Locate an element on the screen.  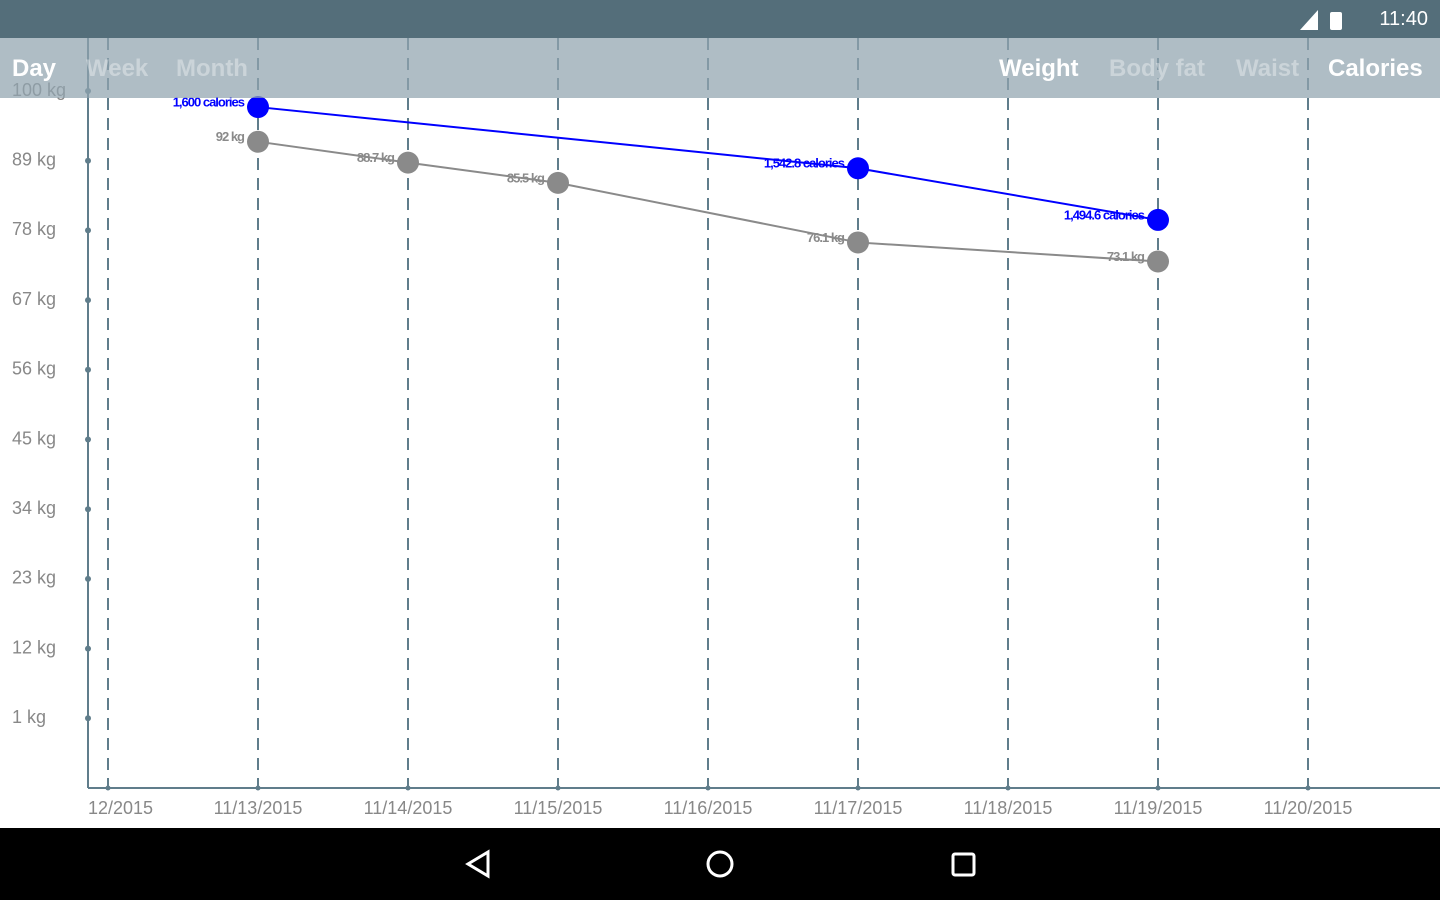
data-label: 88.7 kg is located at coordinates (376, 157).